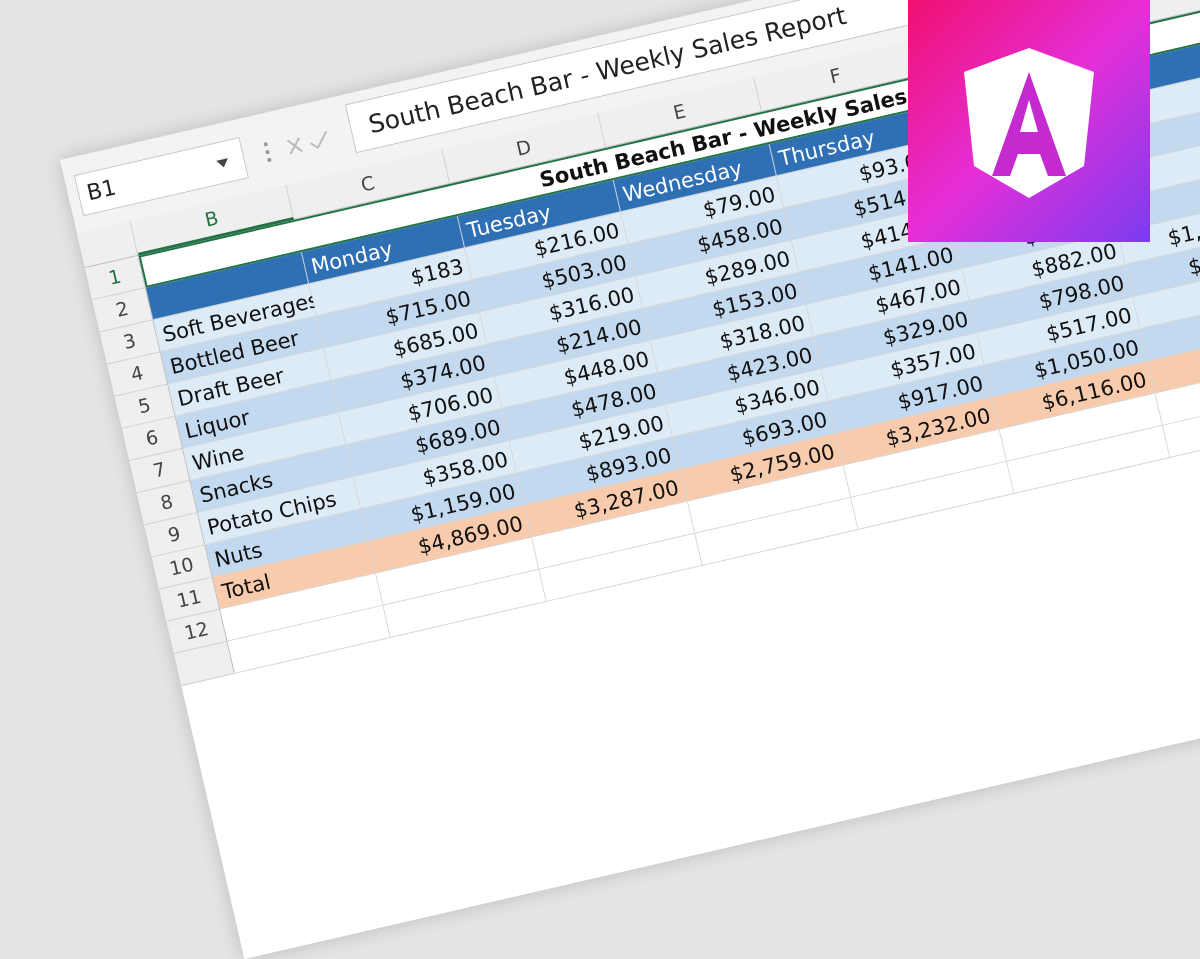 The width and height of the screenshot is (1200, 959). What do you see at coordinates (101, 190) in the screenshot?
I see `name-box-text: B1` at bounding box center [101, 190].